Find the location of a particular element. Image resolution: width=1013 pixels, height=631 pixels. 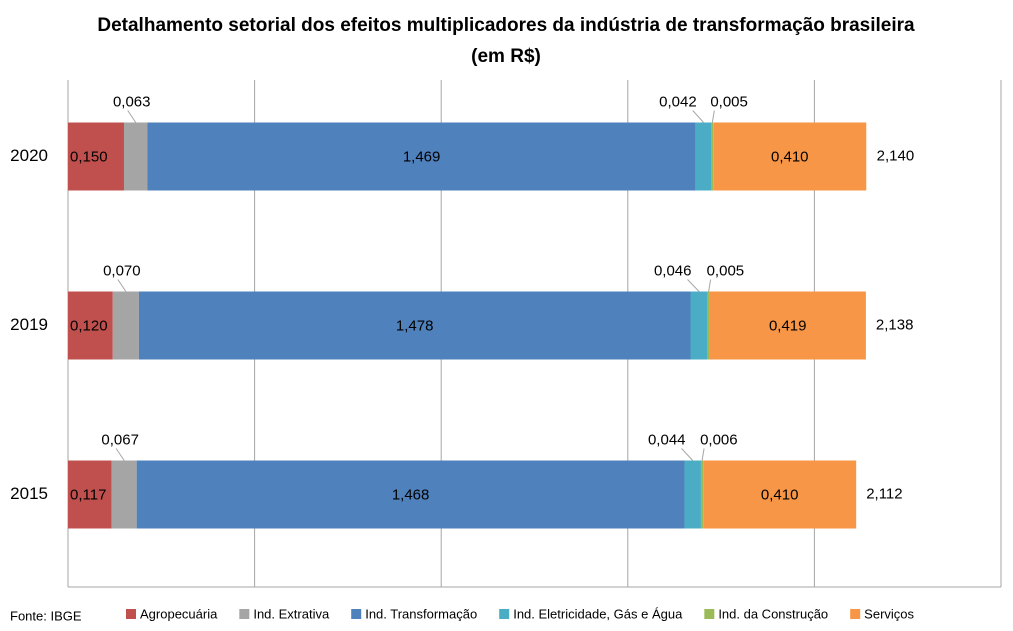

y-tick-label: 2015 is located at coordinates (29, 493).